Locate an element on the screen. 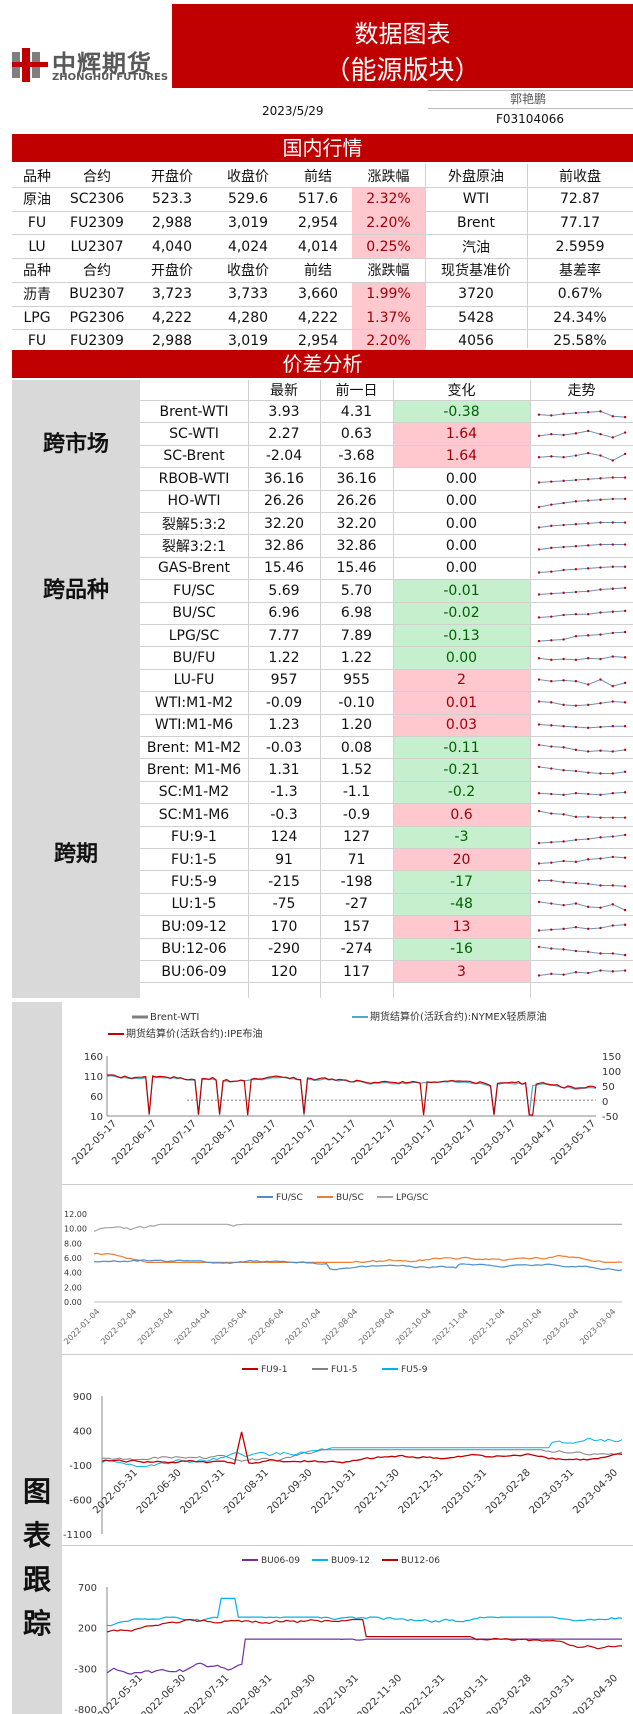  domestic-cell: 4,040 is located at coordinates (172, 246).